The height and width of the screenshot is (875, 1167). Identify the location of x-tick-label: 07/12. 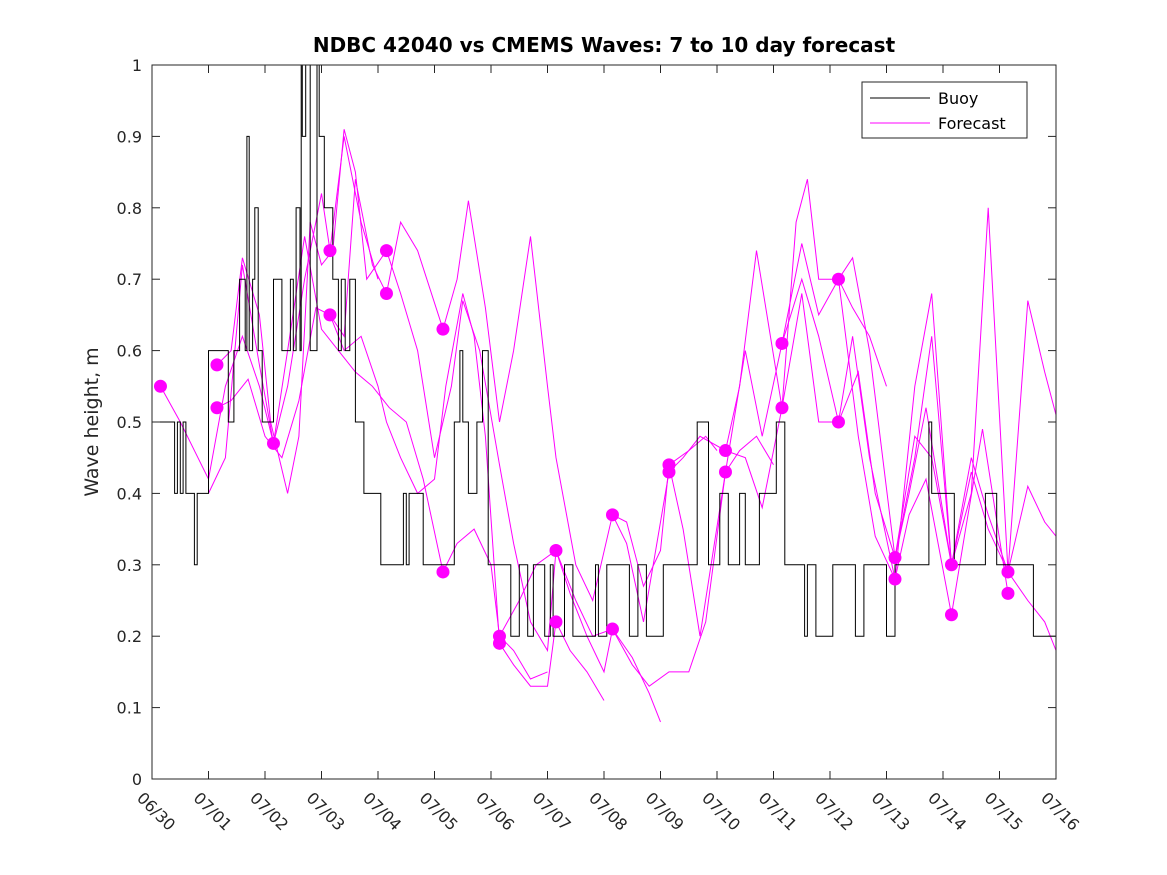
(834, 811).